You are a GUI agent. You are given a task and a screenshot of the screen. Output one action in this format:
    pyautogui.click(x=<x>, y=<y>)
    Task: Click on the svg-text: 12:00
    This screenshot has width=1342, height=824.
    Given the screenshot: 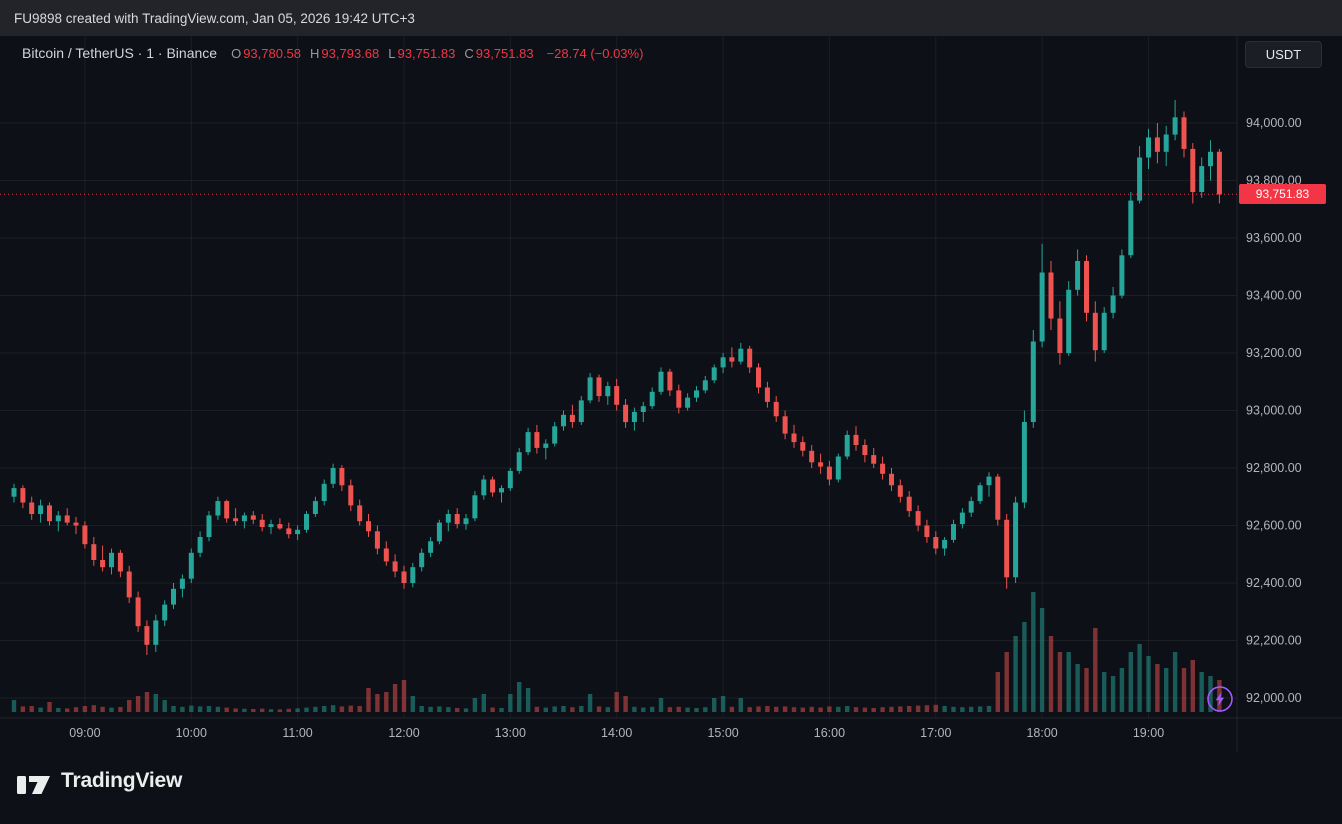 What is the action you would take?
    pyautogui.click(x=403, y=733)
    